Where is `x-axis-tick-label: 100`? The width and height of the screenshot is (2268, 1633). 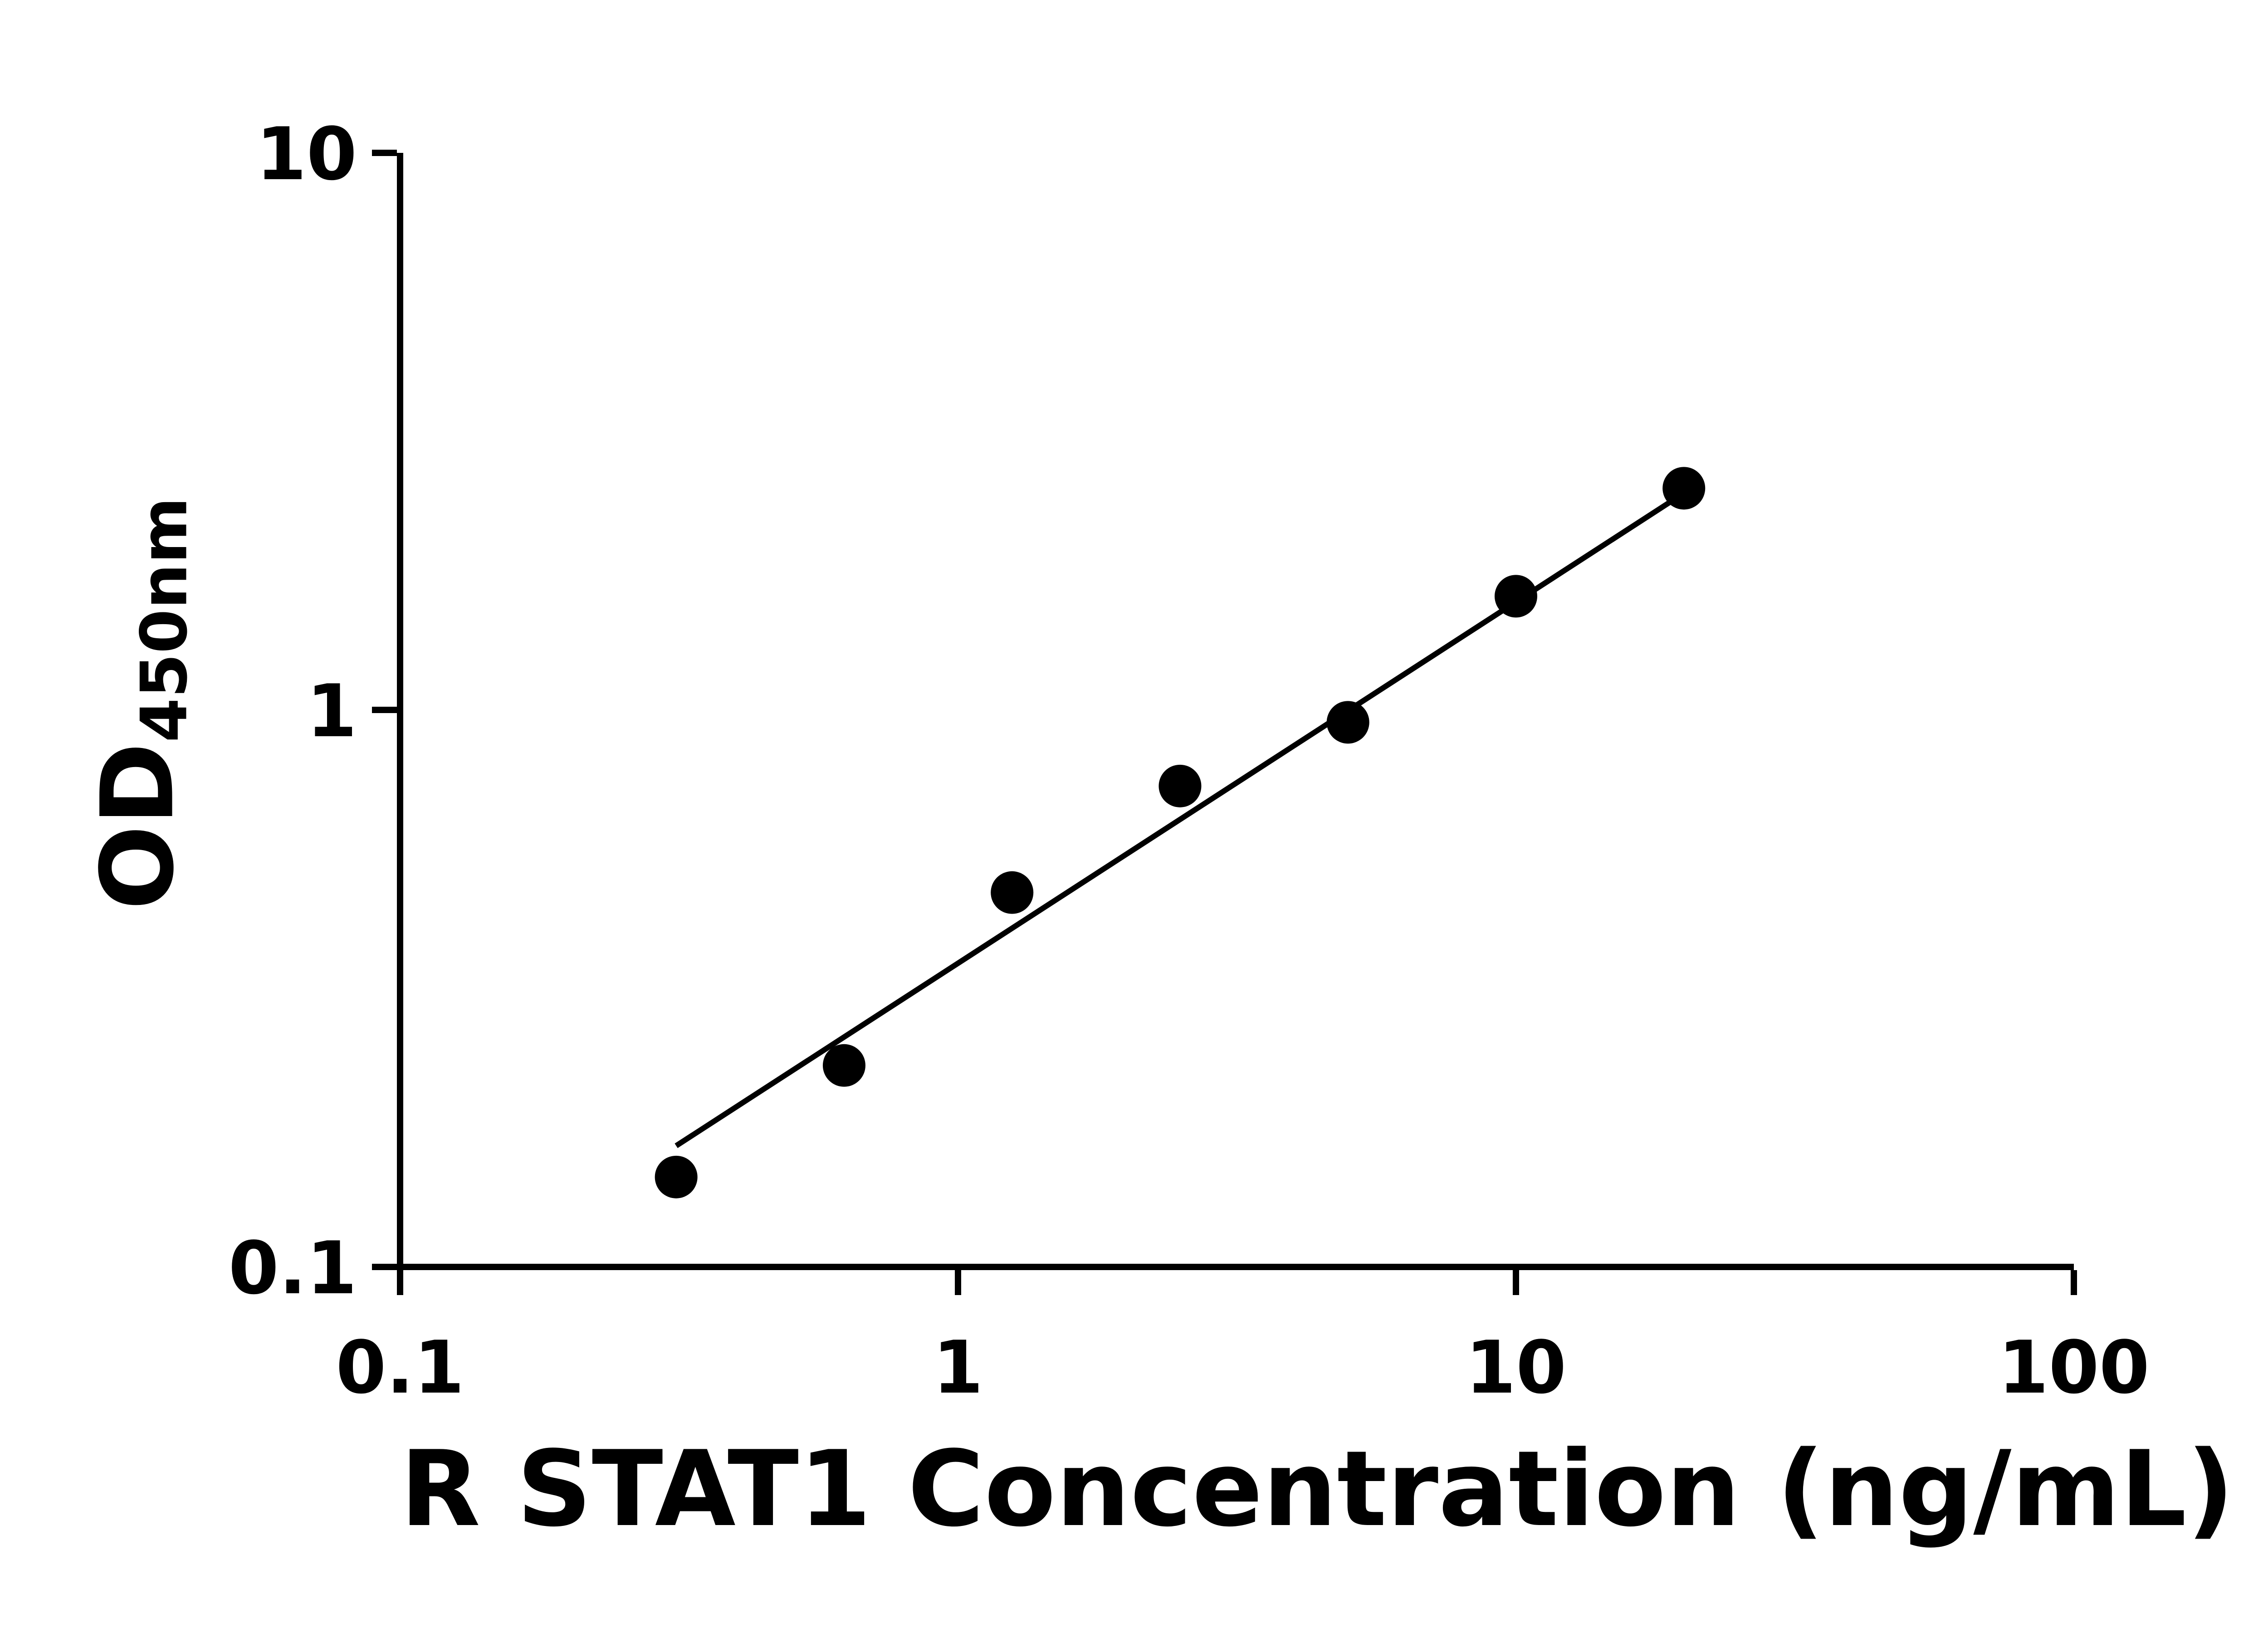
x-axis-tick-label: 100 is located at coordinates (2074, 1367).